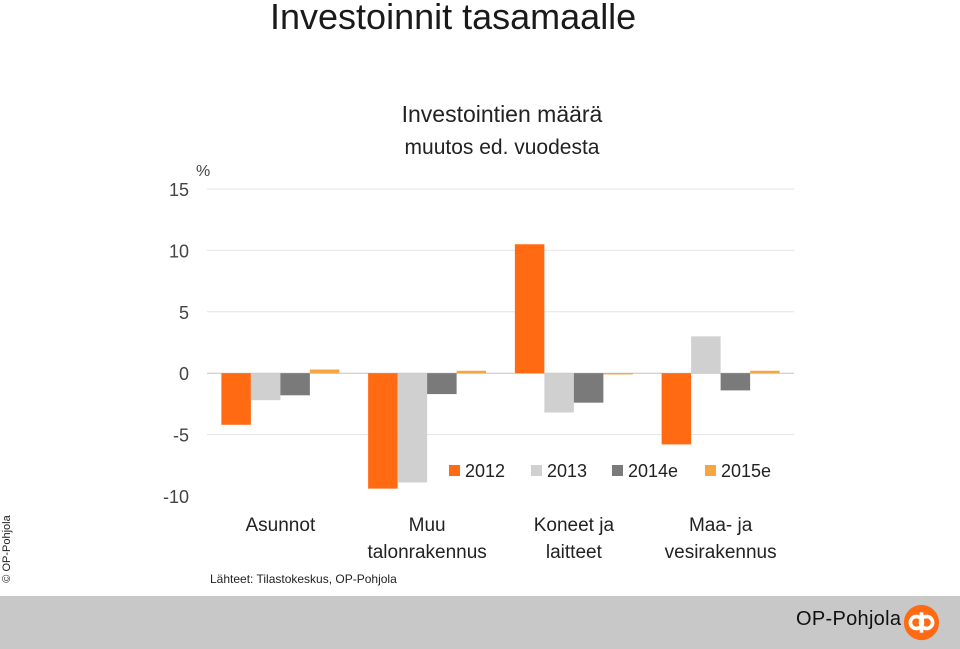 This screenshot has height=649, width=960. I want to click on y-tick-label: 10, so click(179, 251).